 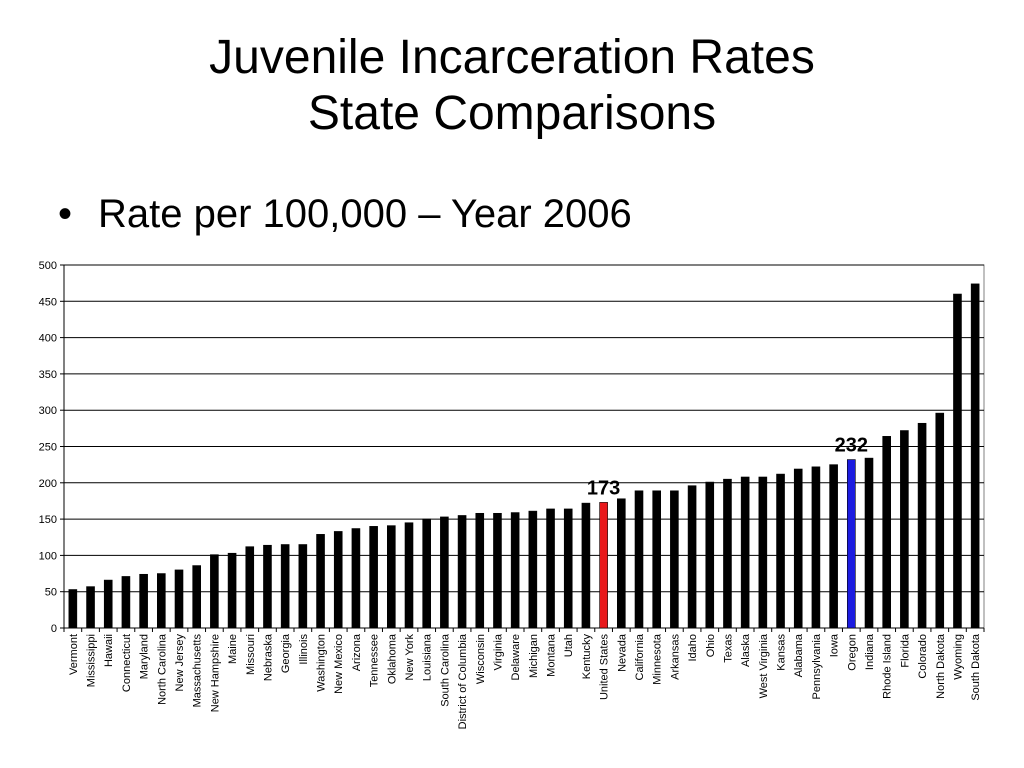 What do you see at coordinates (233, 649) in the screenshot?
I see `x-tick-label: Maine` at bounding box center [233, 649].